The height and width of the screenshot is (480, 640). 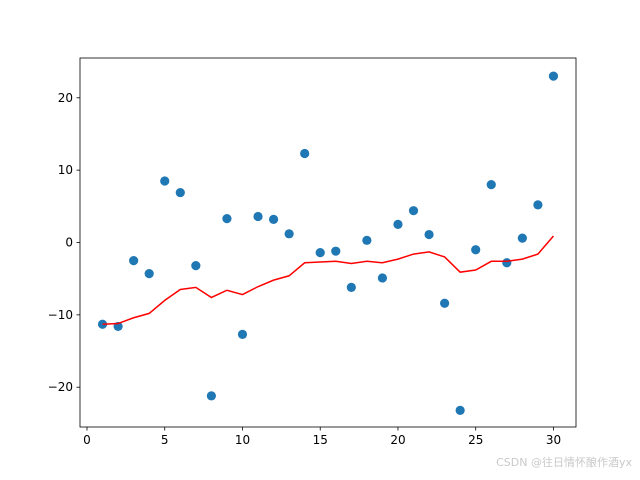 What do you see at coordinates (87, 440) in the screenshot?
I see `x-tick-label: 0` at bounding box center [87, 440].